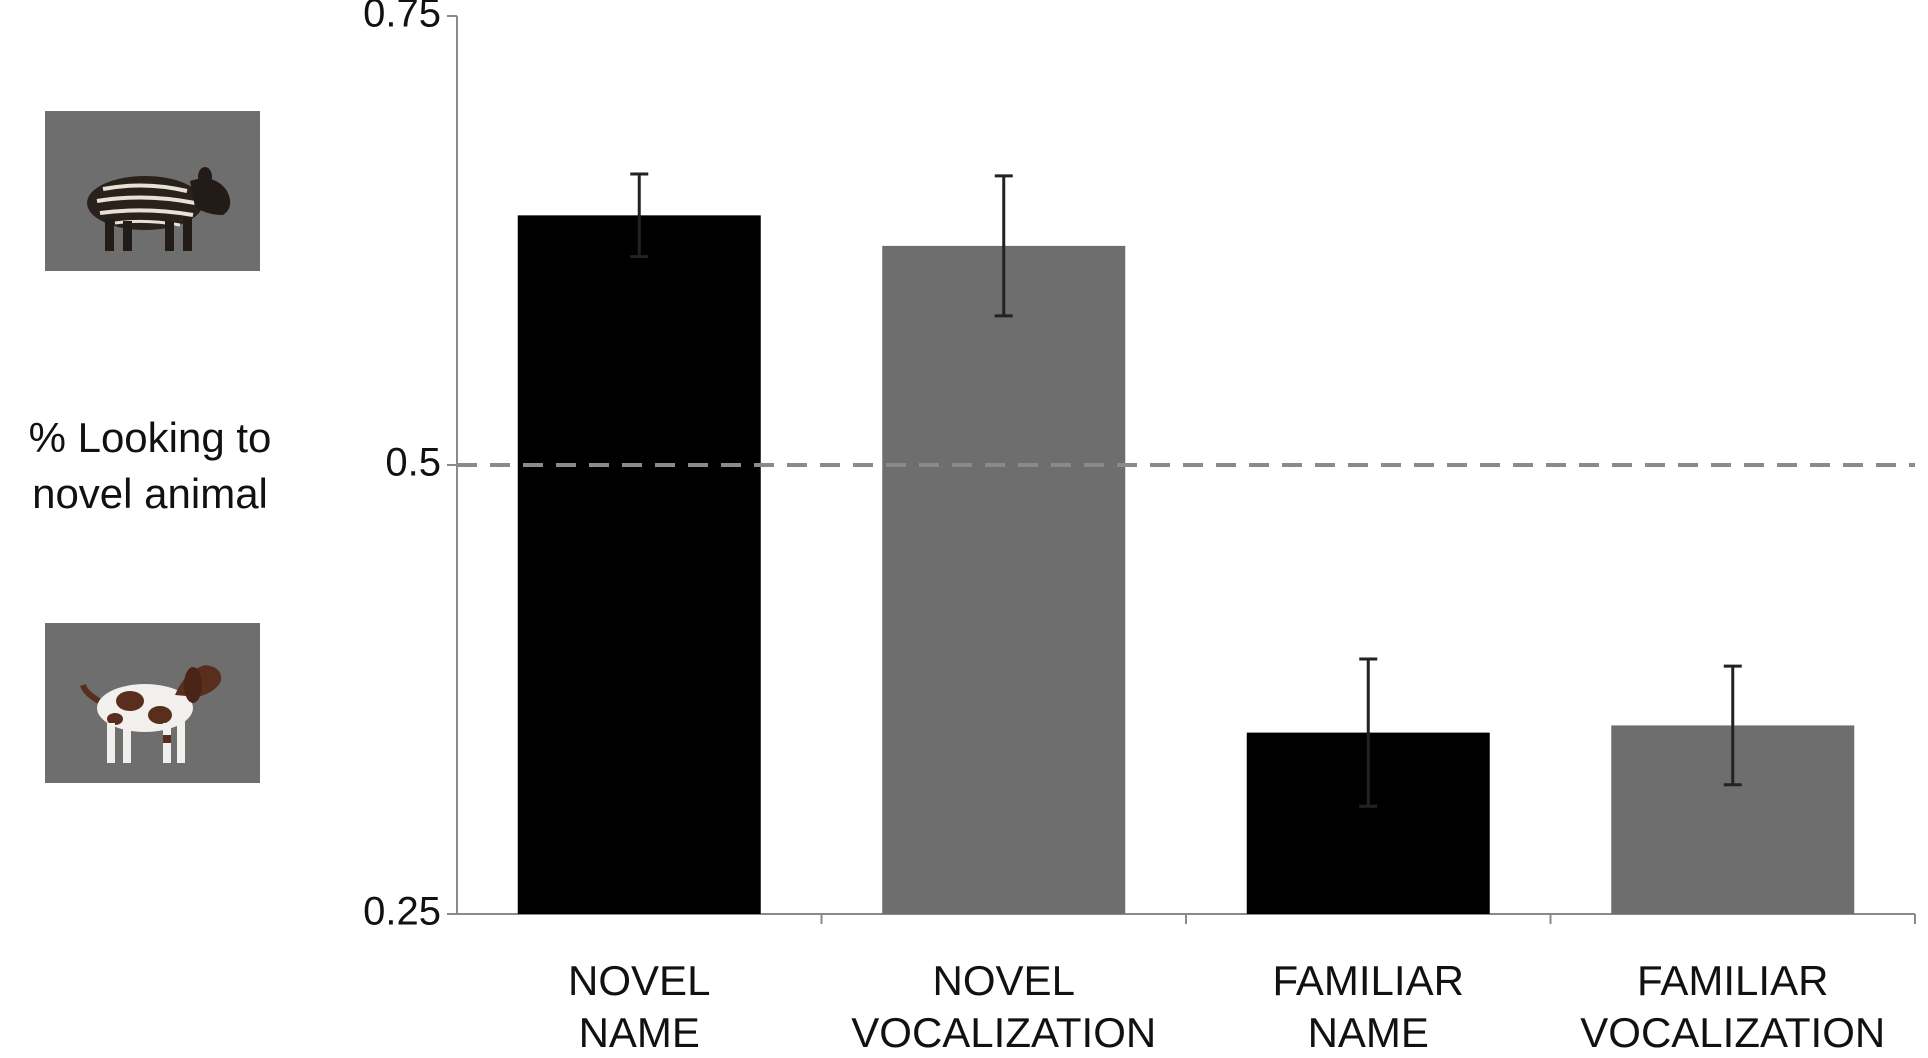 This screenshot has width=1928, height=1058. I want to click on spaniel-dog-icon, so click(151, 714).